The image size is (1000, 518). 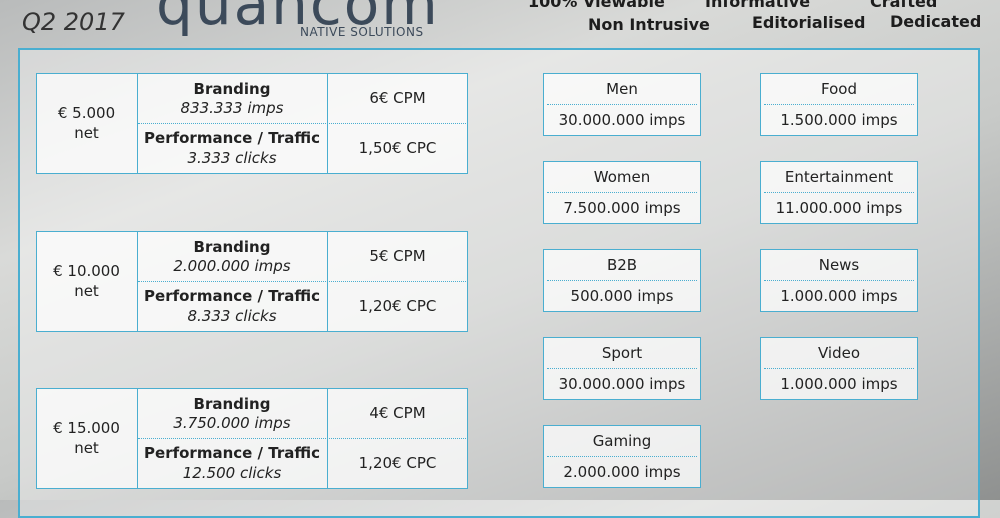 I want to click on branding-volume: 833.333 imps, so click(x=232, y=108).